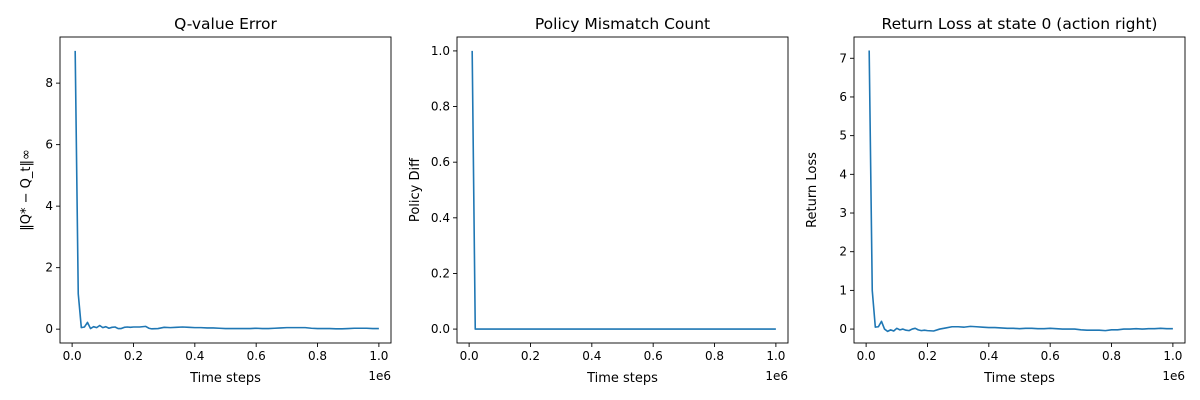  I want to click on y-tick-label: 0.2, so click(440, 273).